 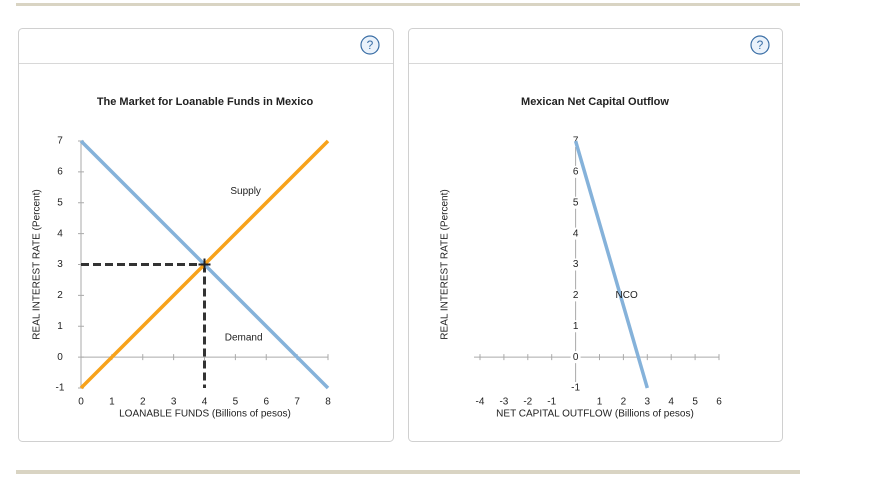 I want to click on top-bar, so click(x=408, y=4).